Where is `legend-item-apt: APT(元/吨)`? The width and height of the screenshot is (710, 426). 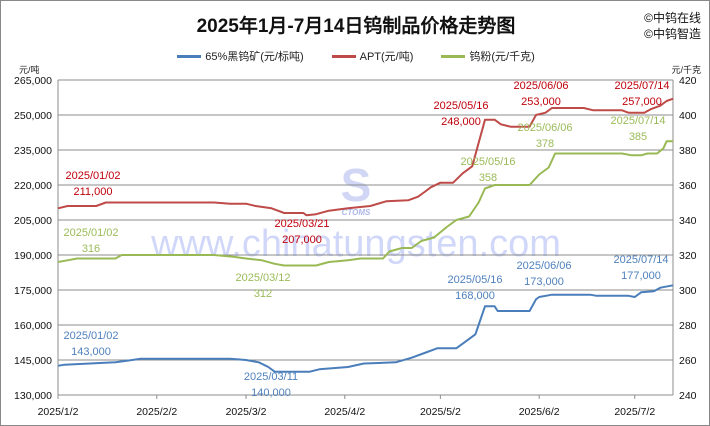 legend-item-apt: APT(元/吨) is located at coordinates (372, 56).